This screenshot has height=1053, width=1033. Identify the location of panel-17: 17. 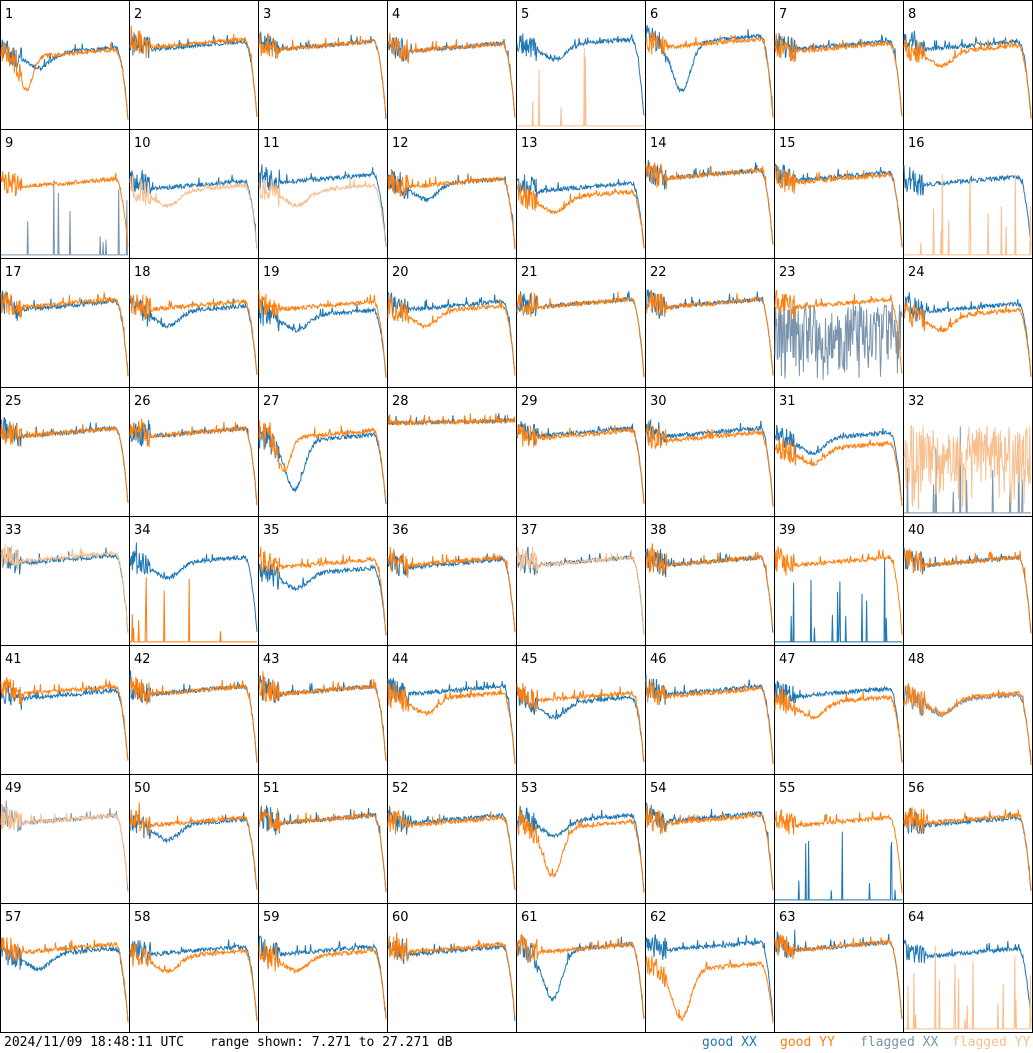
(65, 323).